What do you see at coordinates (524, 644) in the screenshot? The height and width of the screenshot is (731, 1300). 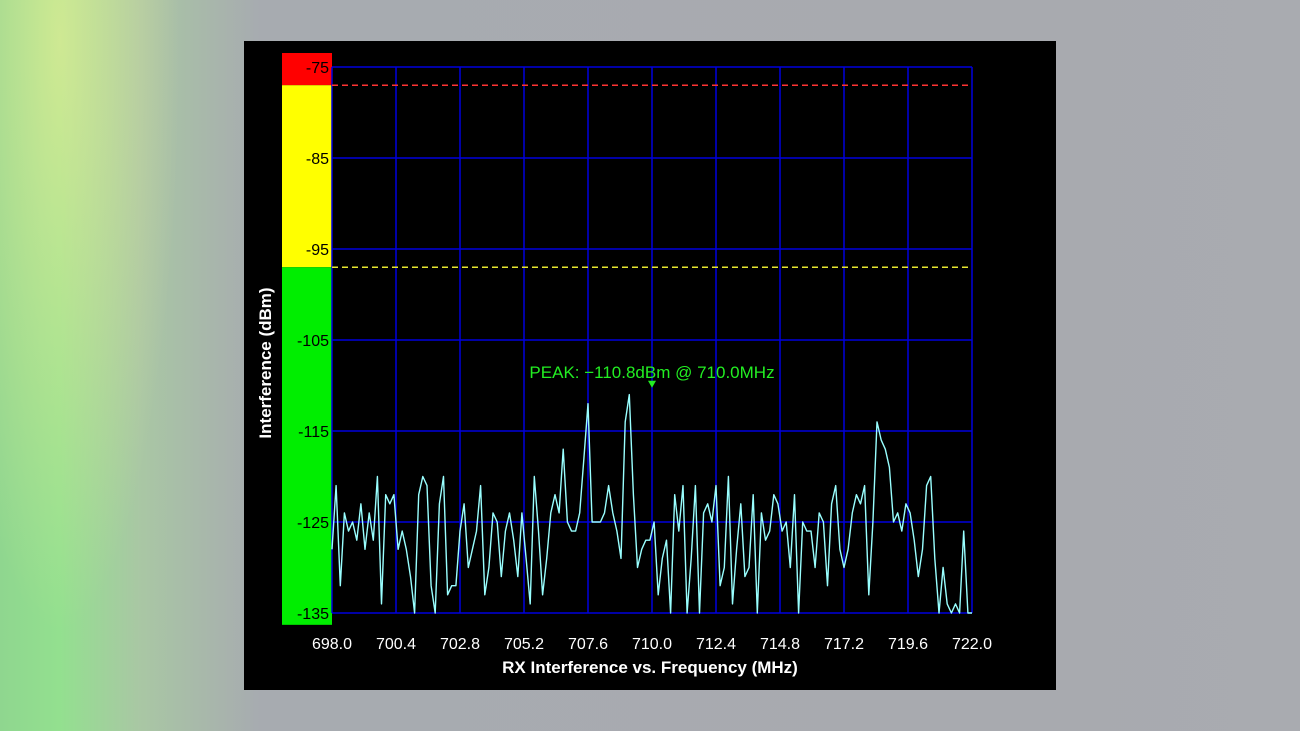 I see `x-tick-label: 705.2` at bounding box center [524, 644].